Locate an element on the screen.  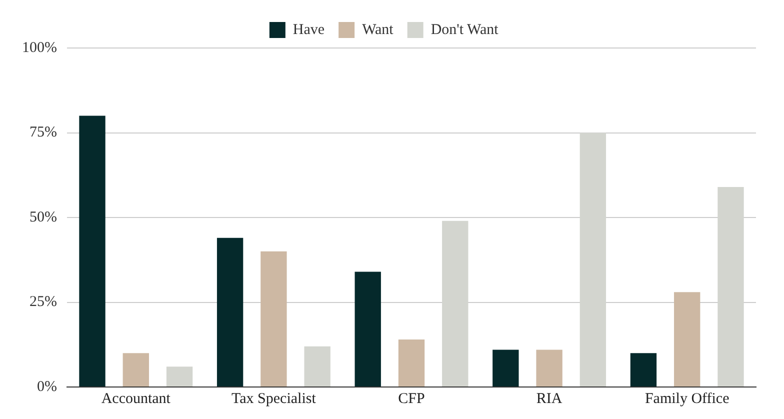
y-tick-label: 25% is located at coordinates (43, 302).